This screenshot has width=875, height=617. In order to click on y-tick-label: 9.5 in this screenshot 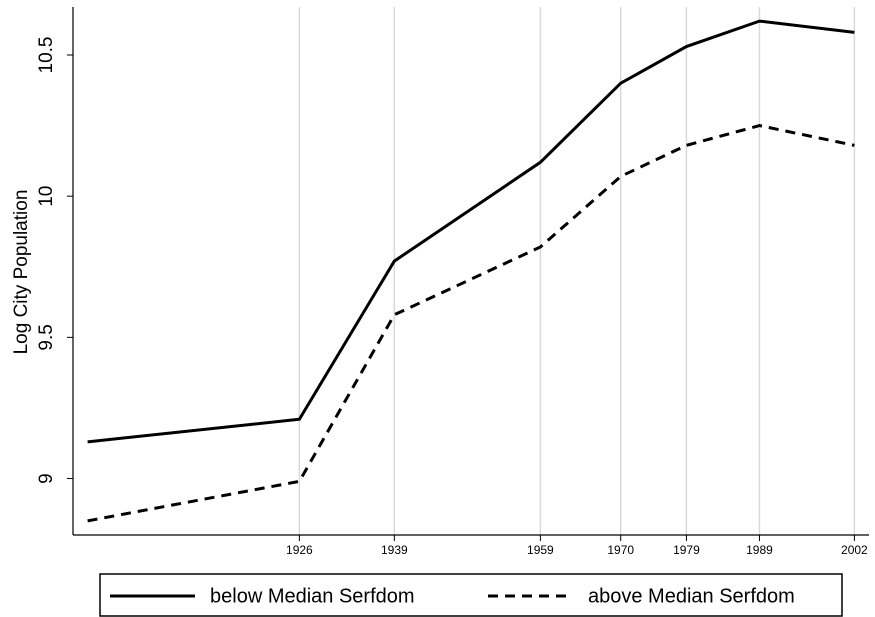, I will do `click(46, 337)`.